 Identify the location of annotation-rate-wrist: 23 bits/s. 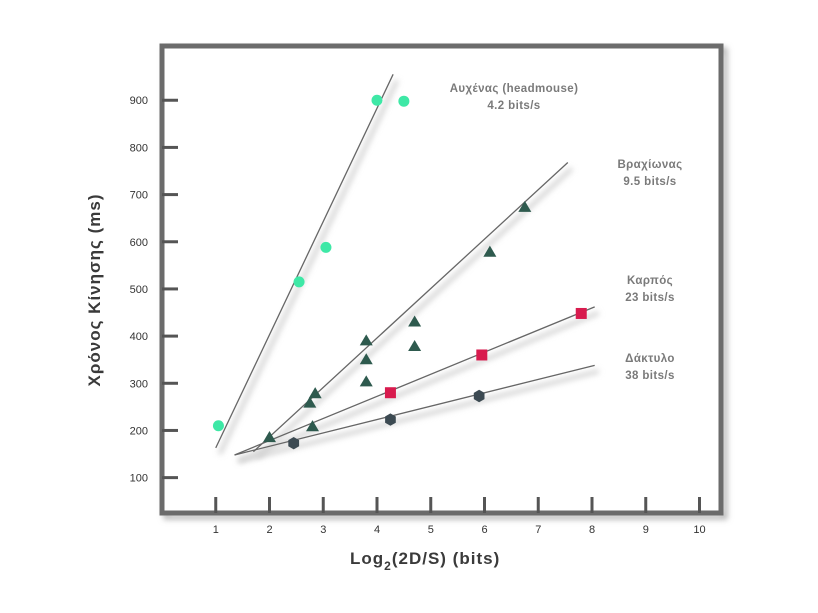
(650, 298).